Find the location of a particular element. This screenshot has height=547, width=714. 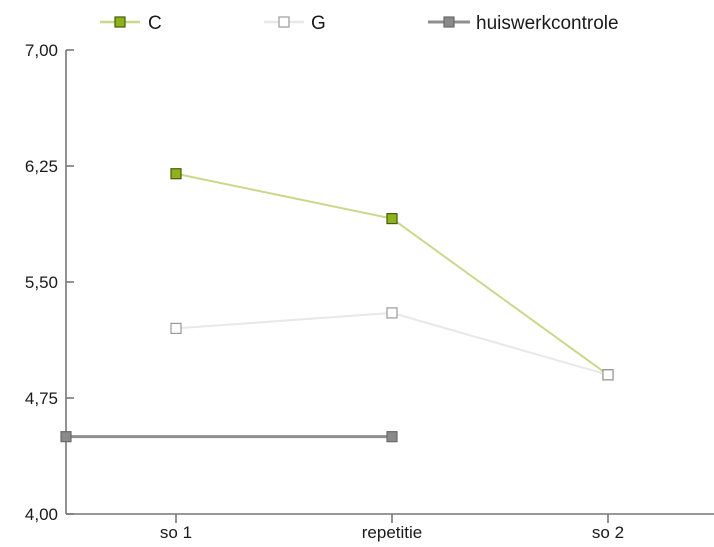

y-tick-label: 6,25 is located at coordinates (41, 166).